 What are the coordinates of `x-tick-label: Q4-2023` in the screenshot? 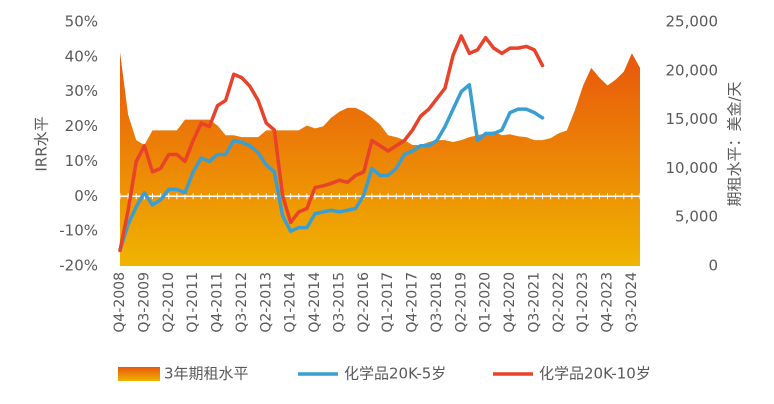 It's located at (608, 302).